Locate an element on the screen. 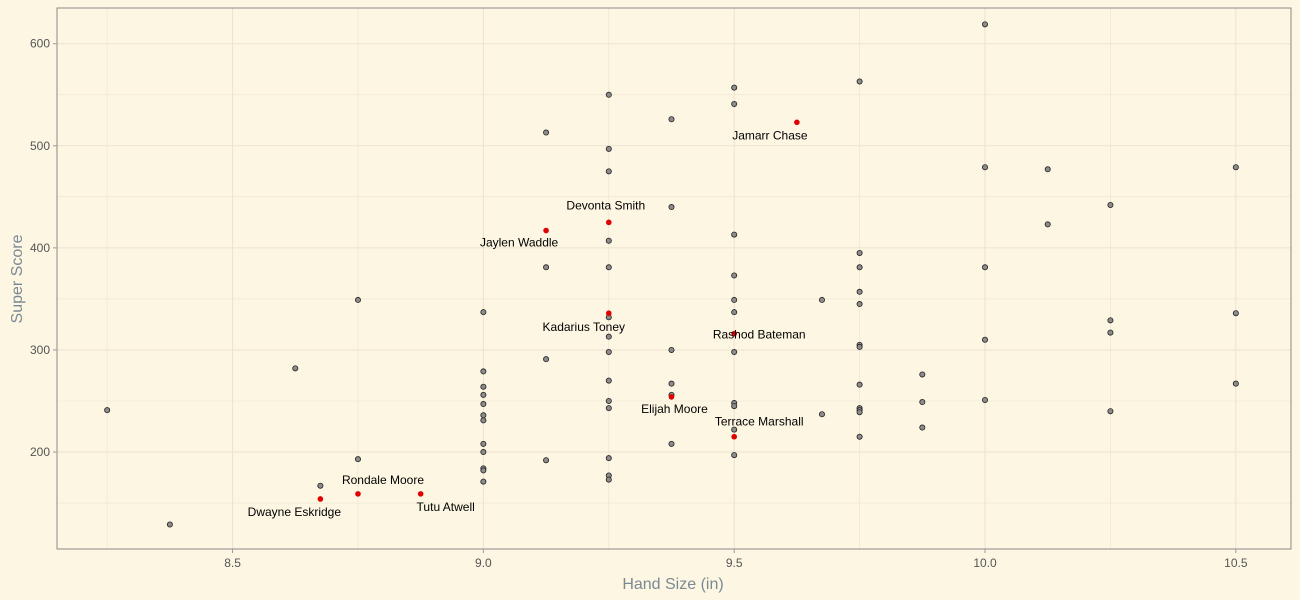 Image resolution: width=1300 pixels, height=600 pixels. point-label: Elijah Moore is located at coordinates (674, 409).